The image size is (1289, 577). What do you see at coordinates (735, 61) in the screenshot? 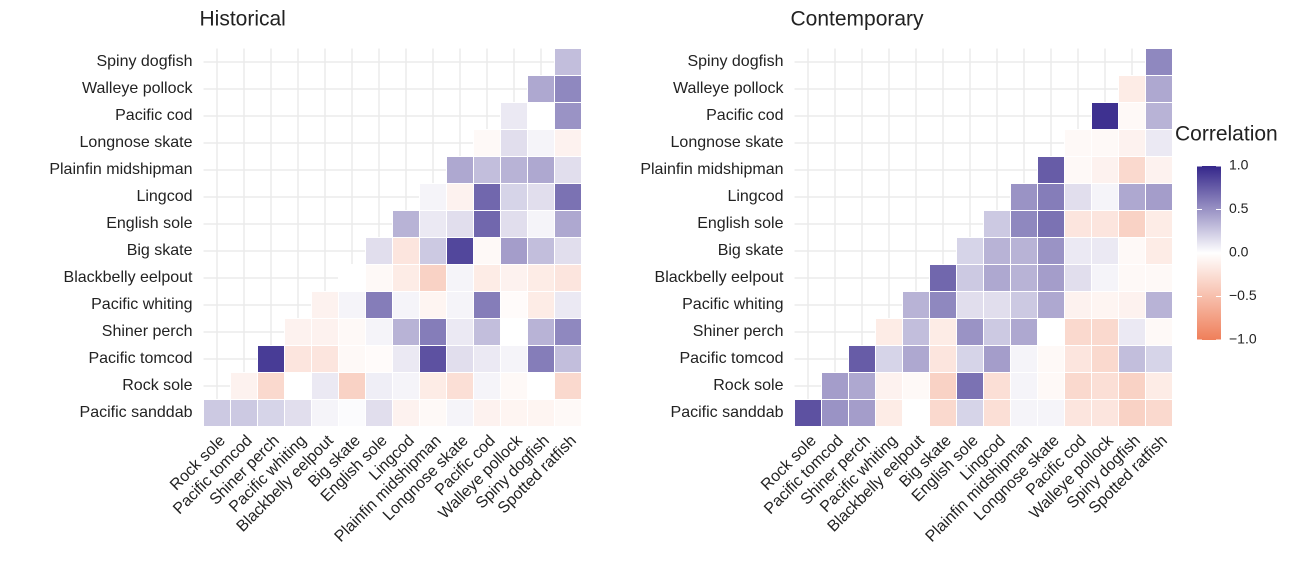
I see `y-tick-label: Spiny dogfish` at bounding box center [735, 61].